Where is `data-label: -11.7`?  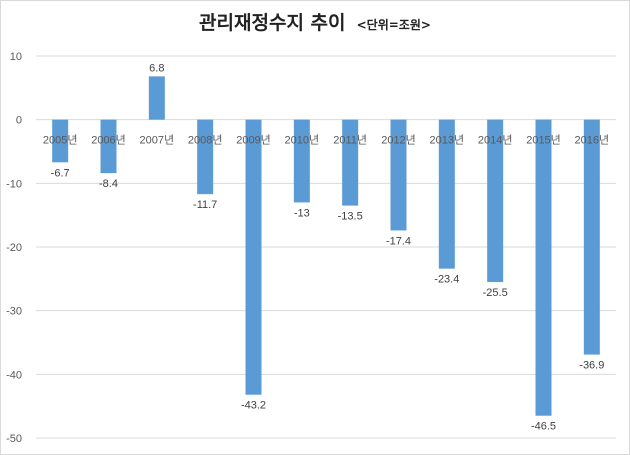 data-label: -11.7 is located at coordinates (205, 205).